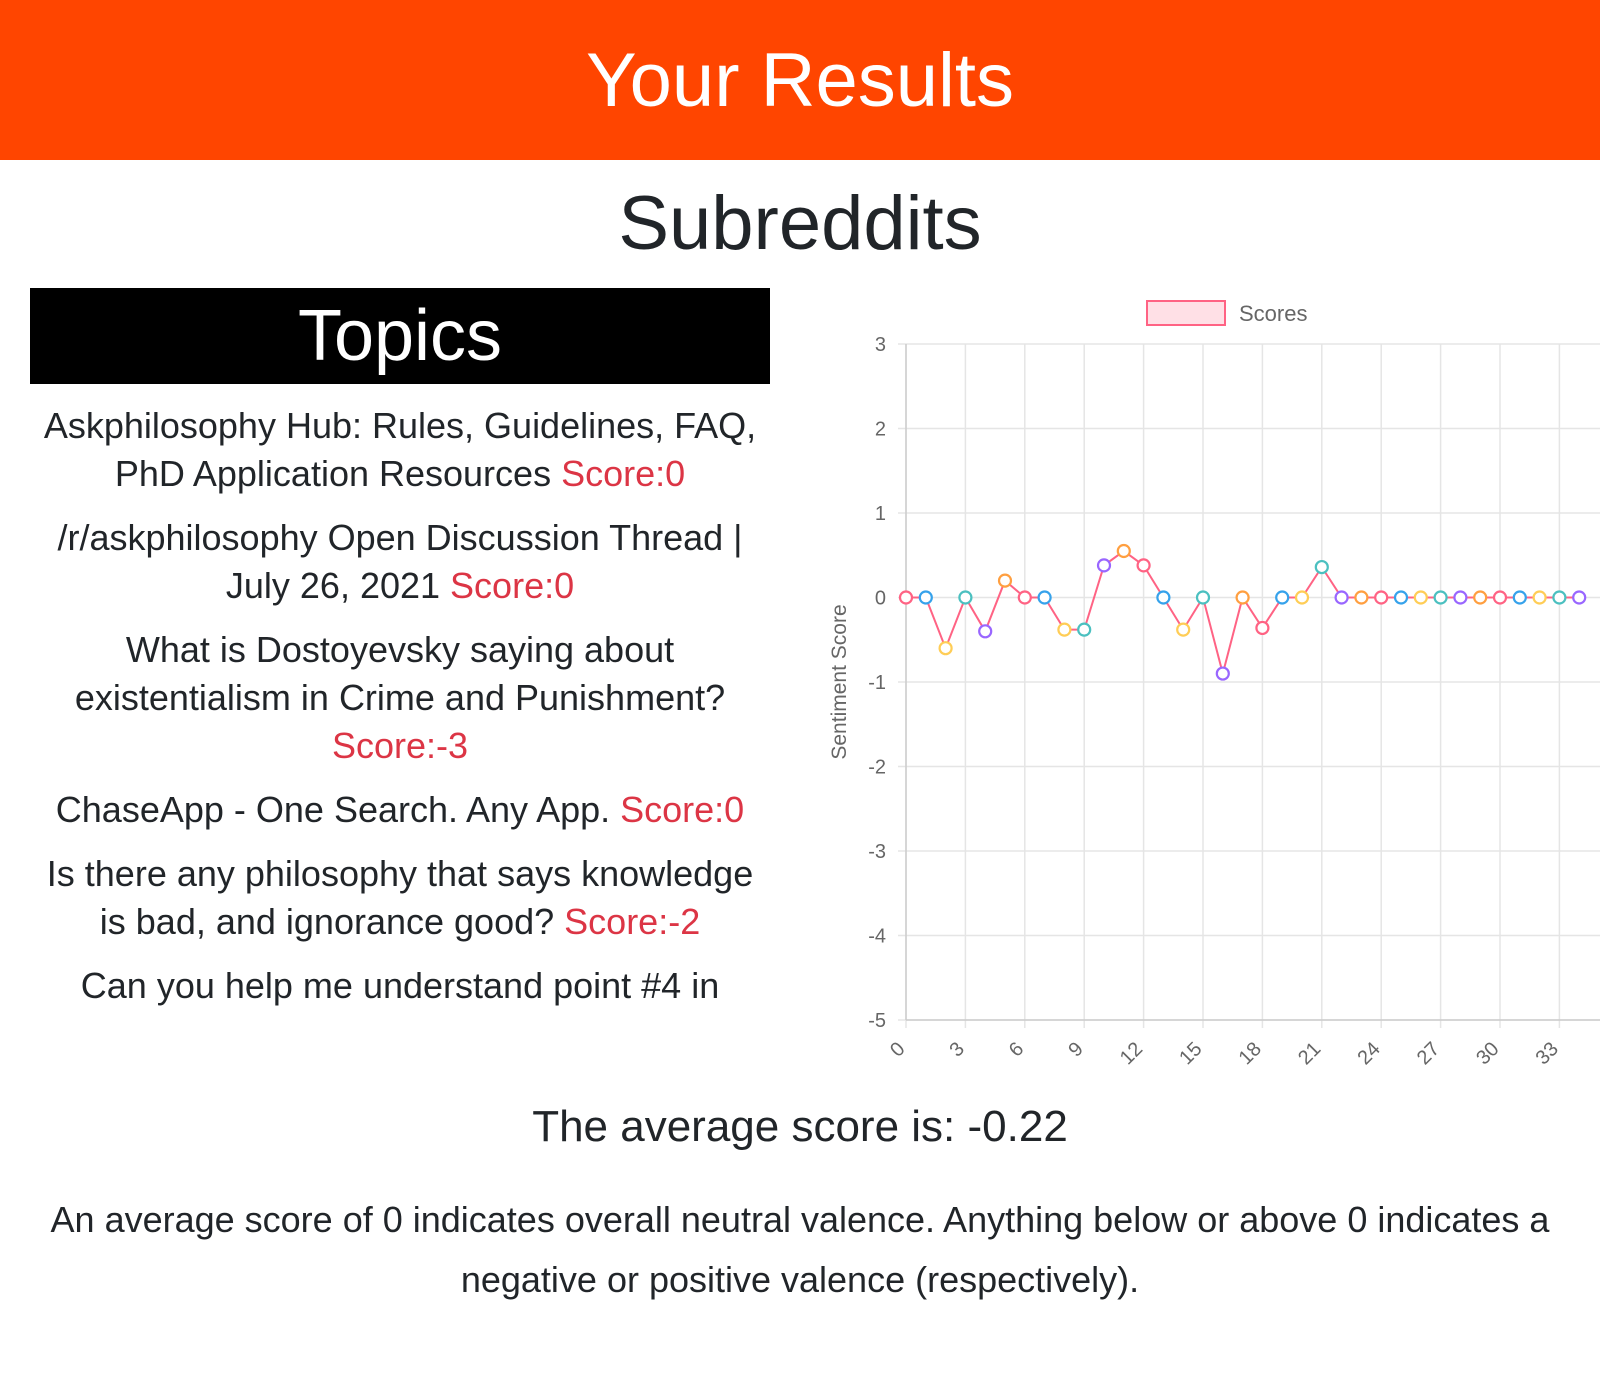  I want to click on y-tick-label: -3, so click(877, 852).